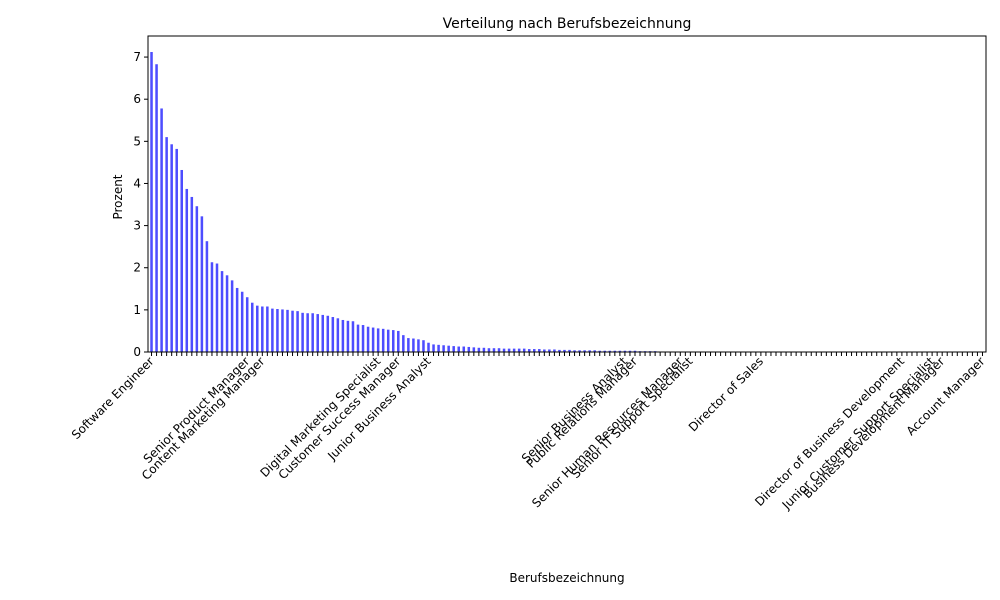  What do you see at coordinates (137, 141) in the screenshot?
I see `y-tick-label: 5` at bounding box center [137, 141].